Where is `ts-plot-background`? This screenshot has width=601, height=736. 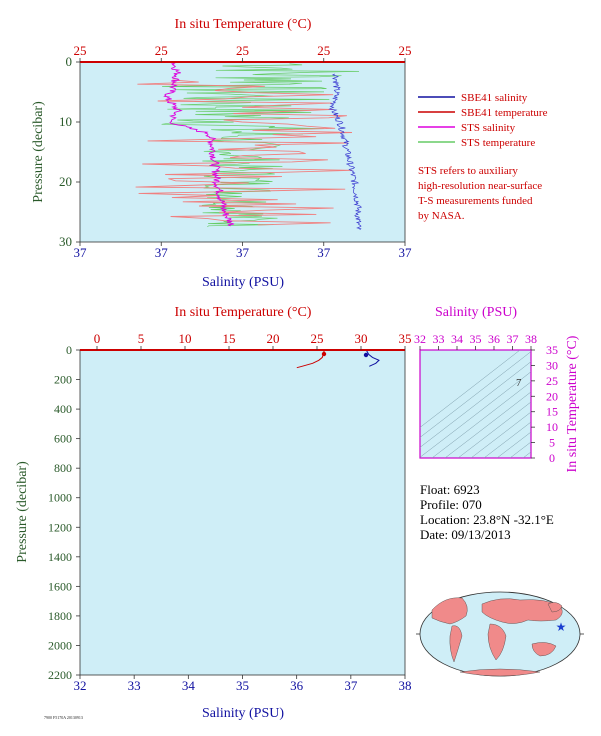
ts-plot-background is located at coordinates (475, 404).